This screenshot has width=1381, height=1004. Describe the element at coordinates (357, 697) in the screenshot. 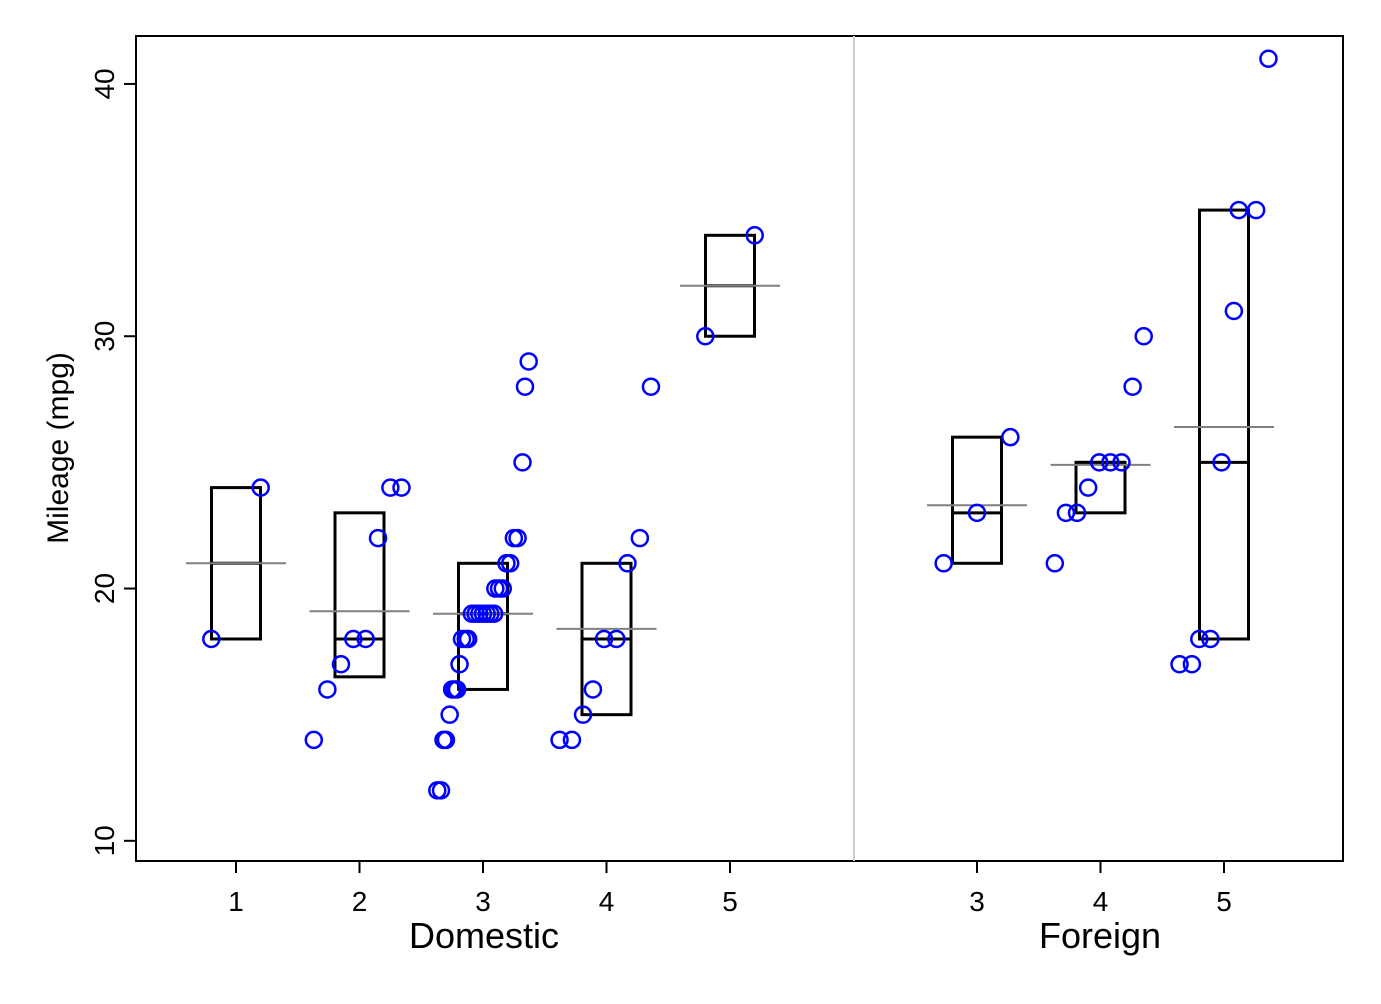

I see `category-domestic-2: 2` at that location.